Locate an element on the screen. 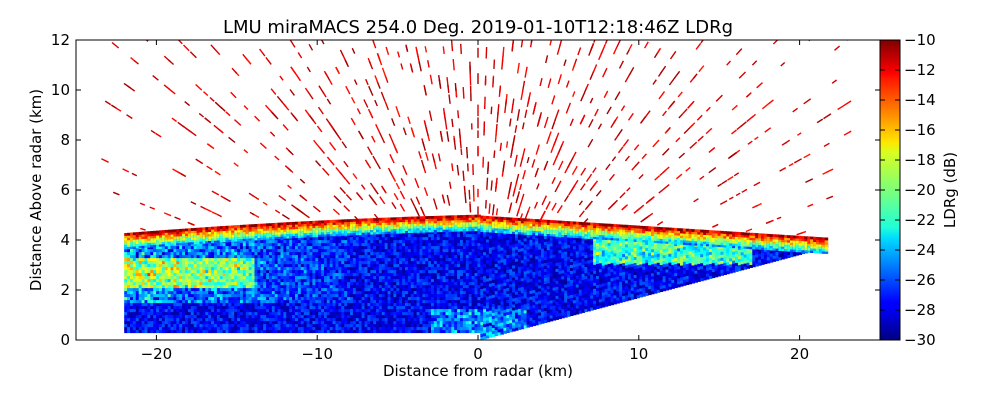 This screenshot has height=404, width=1000. colorbar-tick-label: −10 is located at coordinates (920, 40).